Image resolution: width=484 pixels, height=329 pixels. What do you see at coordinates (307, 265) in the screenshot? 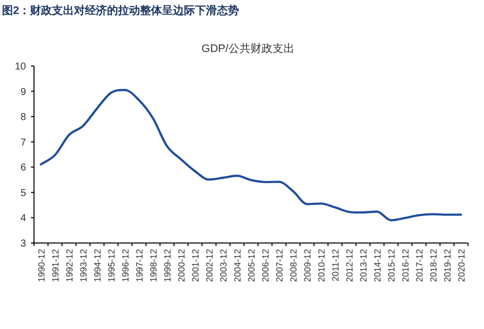
I see `x-tick-label: 2009-12` at bounding box center [307, 265].